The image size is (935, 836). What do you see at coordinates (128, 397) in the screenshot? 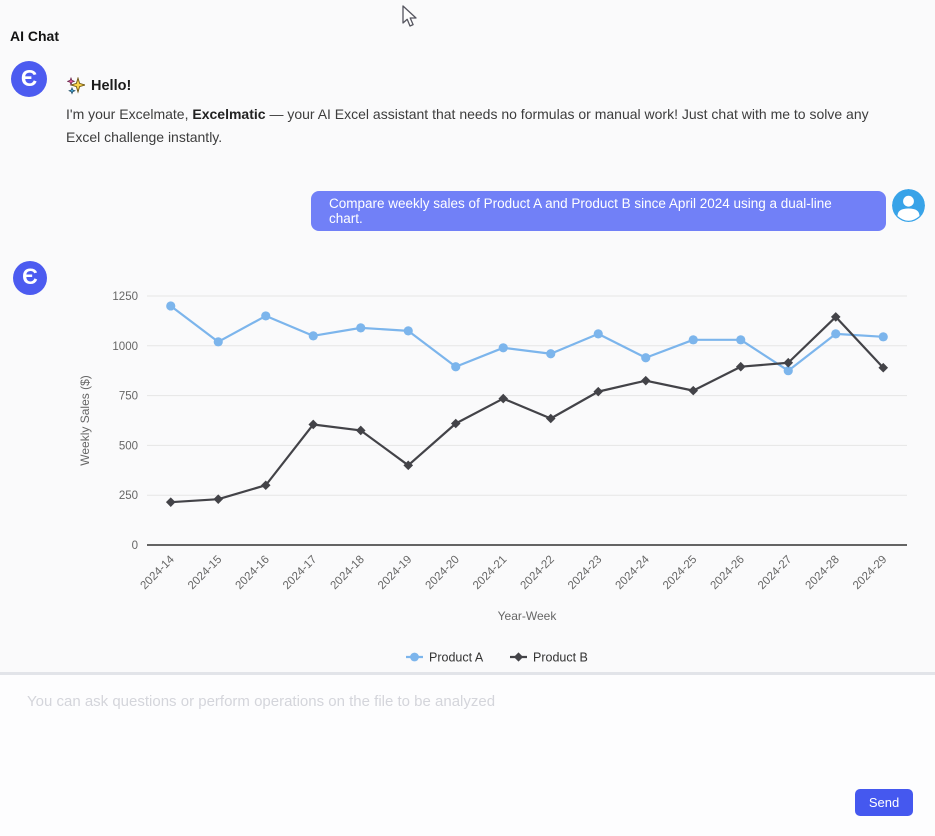
I see `y-tick-label: 750` at bounding box center [128, 397].